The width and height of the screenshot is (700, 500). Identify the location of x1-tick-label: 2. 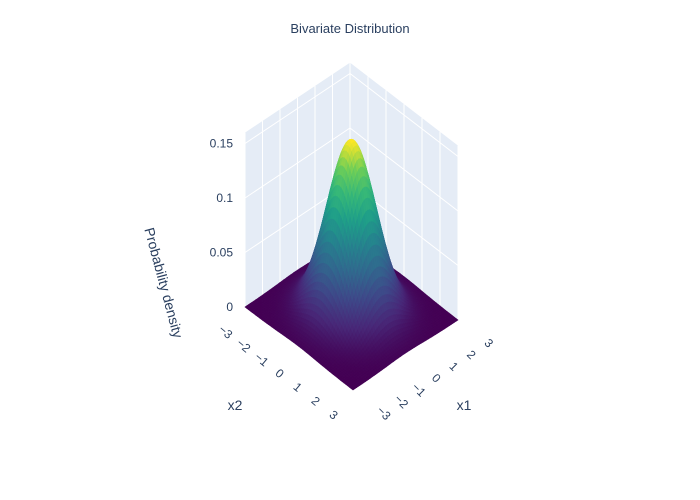
(471, 355).